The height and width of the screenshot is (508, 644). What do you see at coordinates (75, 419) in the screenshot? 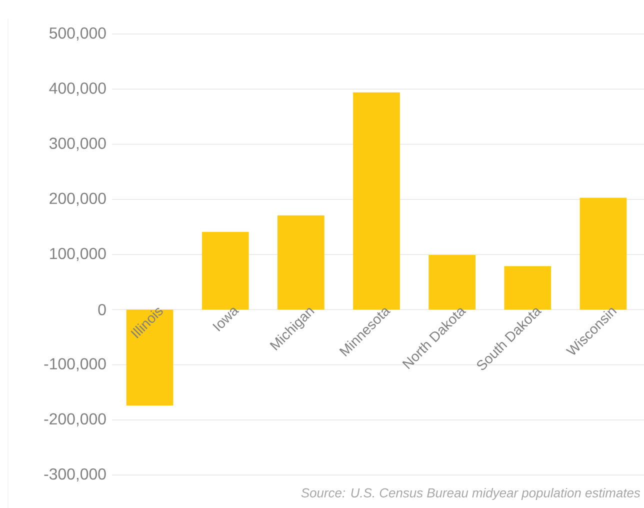
I see `y-tick-label: -200,000` at bounding box center [75, 419].